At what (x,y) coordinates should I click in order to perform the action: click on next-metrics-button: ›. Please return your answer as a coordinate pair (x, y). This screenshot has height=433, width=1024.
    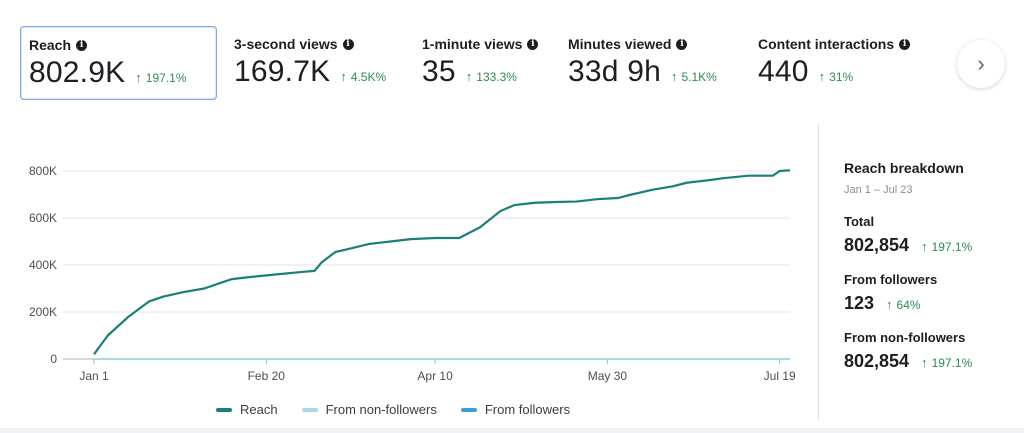
    Looking at the image, I should click on (981, 64).